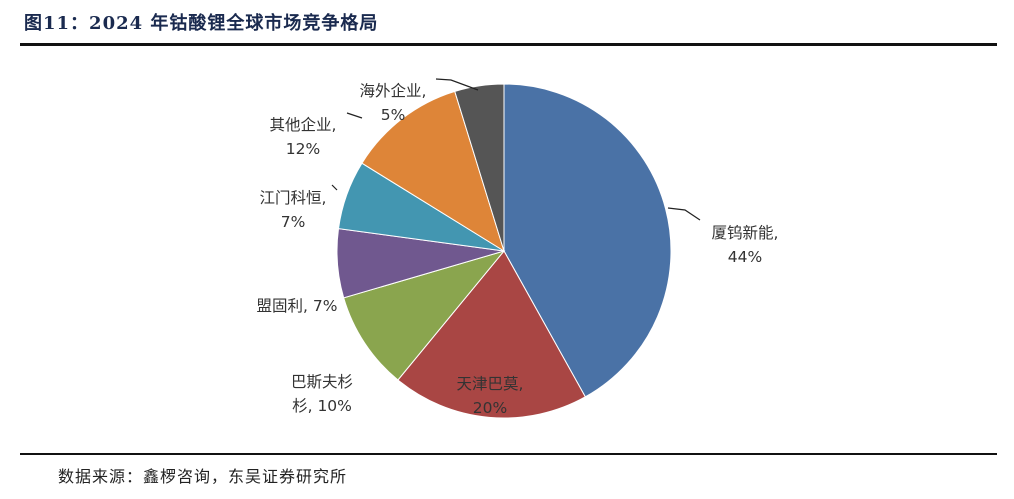 This screenshot has height=499, width=1014. I want to click on source-note: 数据来源：鑫椤咨询，东吴证券研究所, so click(203, 476).